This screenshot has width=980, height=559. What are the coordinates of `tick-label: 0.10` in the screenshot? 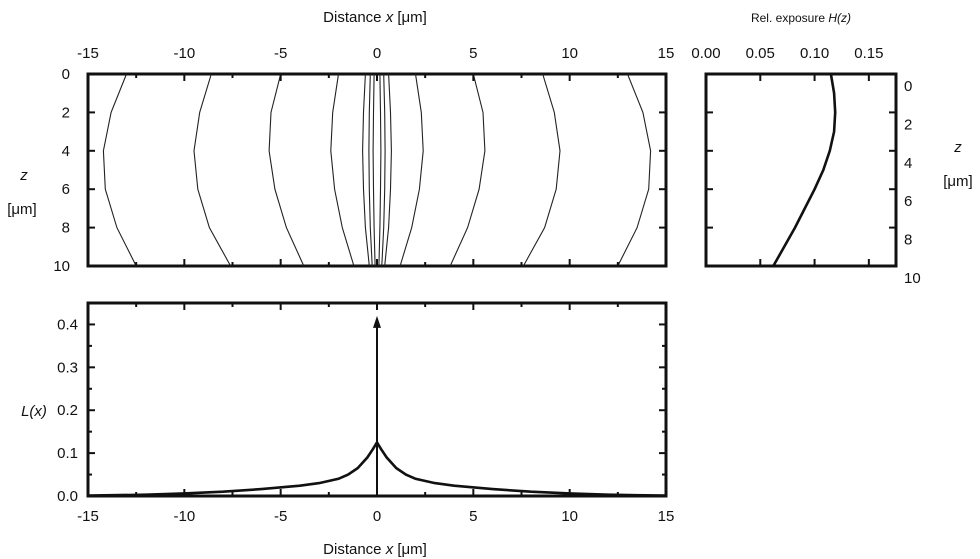 It's located at (814, 53).